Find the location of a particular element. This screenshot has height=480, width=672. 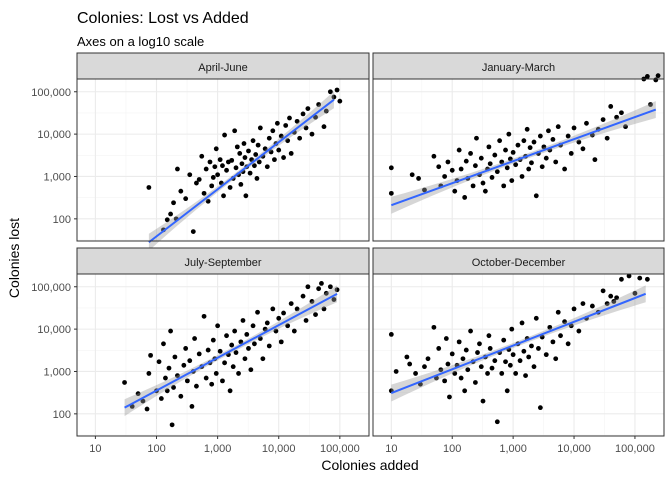

x-axis-title: Colonies added is located at coordinates (369, 465).